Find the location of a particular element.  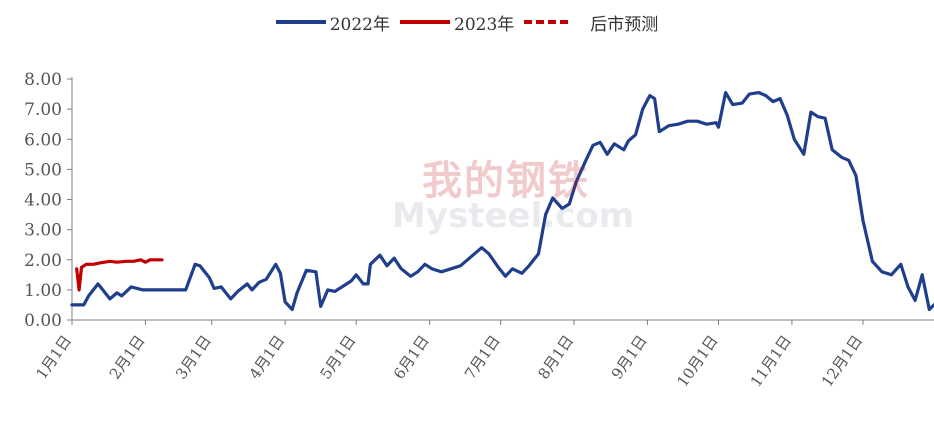

x-tick-label: 3月1日 is located at coordinates (193, 357).